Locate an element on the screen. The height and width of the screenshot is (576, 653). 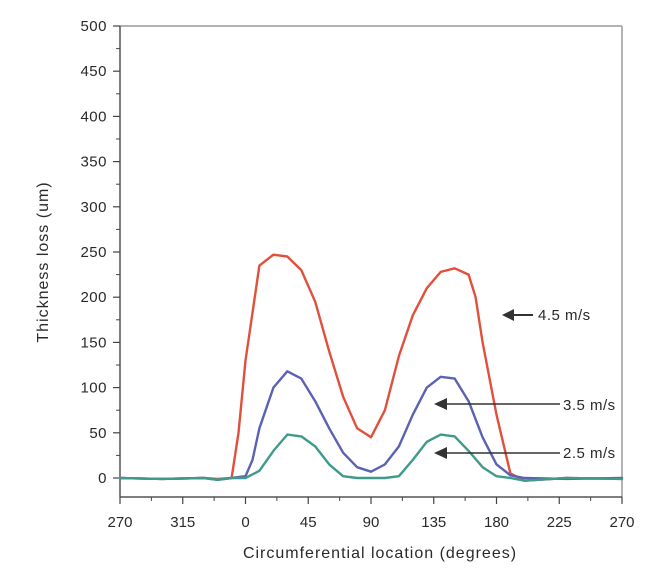
series-line-2-5-m-s is located at coordinates (371, 457).